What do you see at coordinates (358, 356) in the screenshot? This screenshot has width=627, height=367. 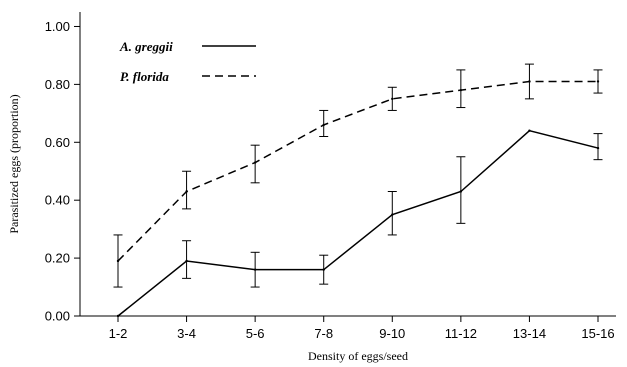 I see `x-axis-title: Density of eggs/seed` at bounding box center [358, 356].